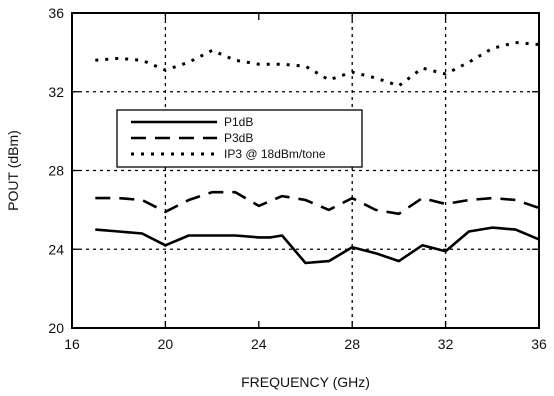  What do you see at coordinates (72, 344) in the screenshot?
I see `x-tick-label-16: 16` at bounding box center [72, 344].